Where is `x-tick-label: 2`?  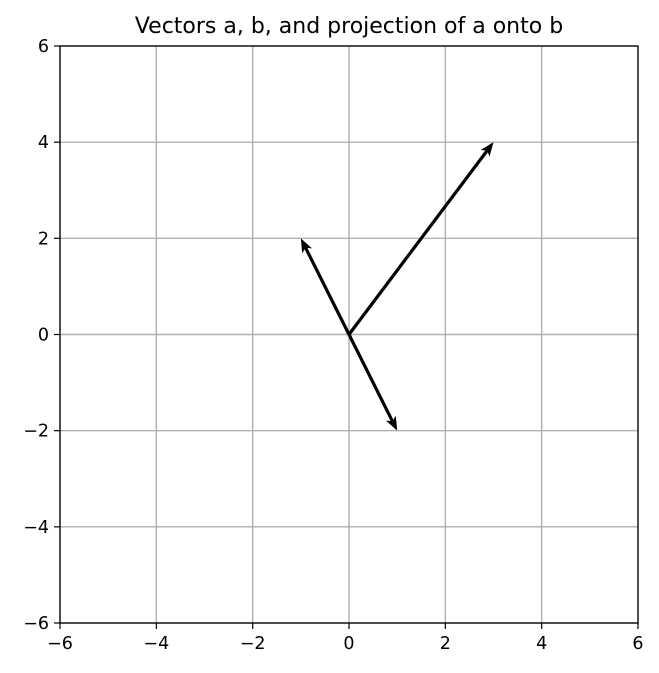 x-tick-label: 2 is located at coordinates (445, 644).